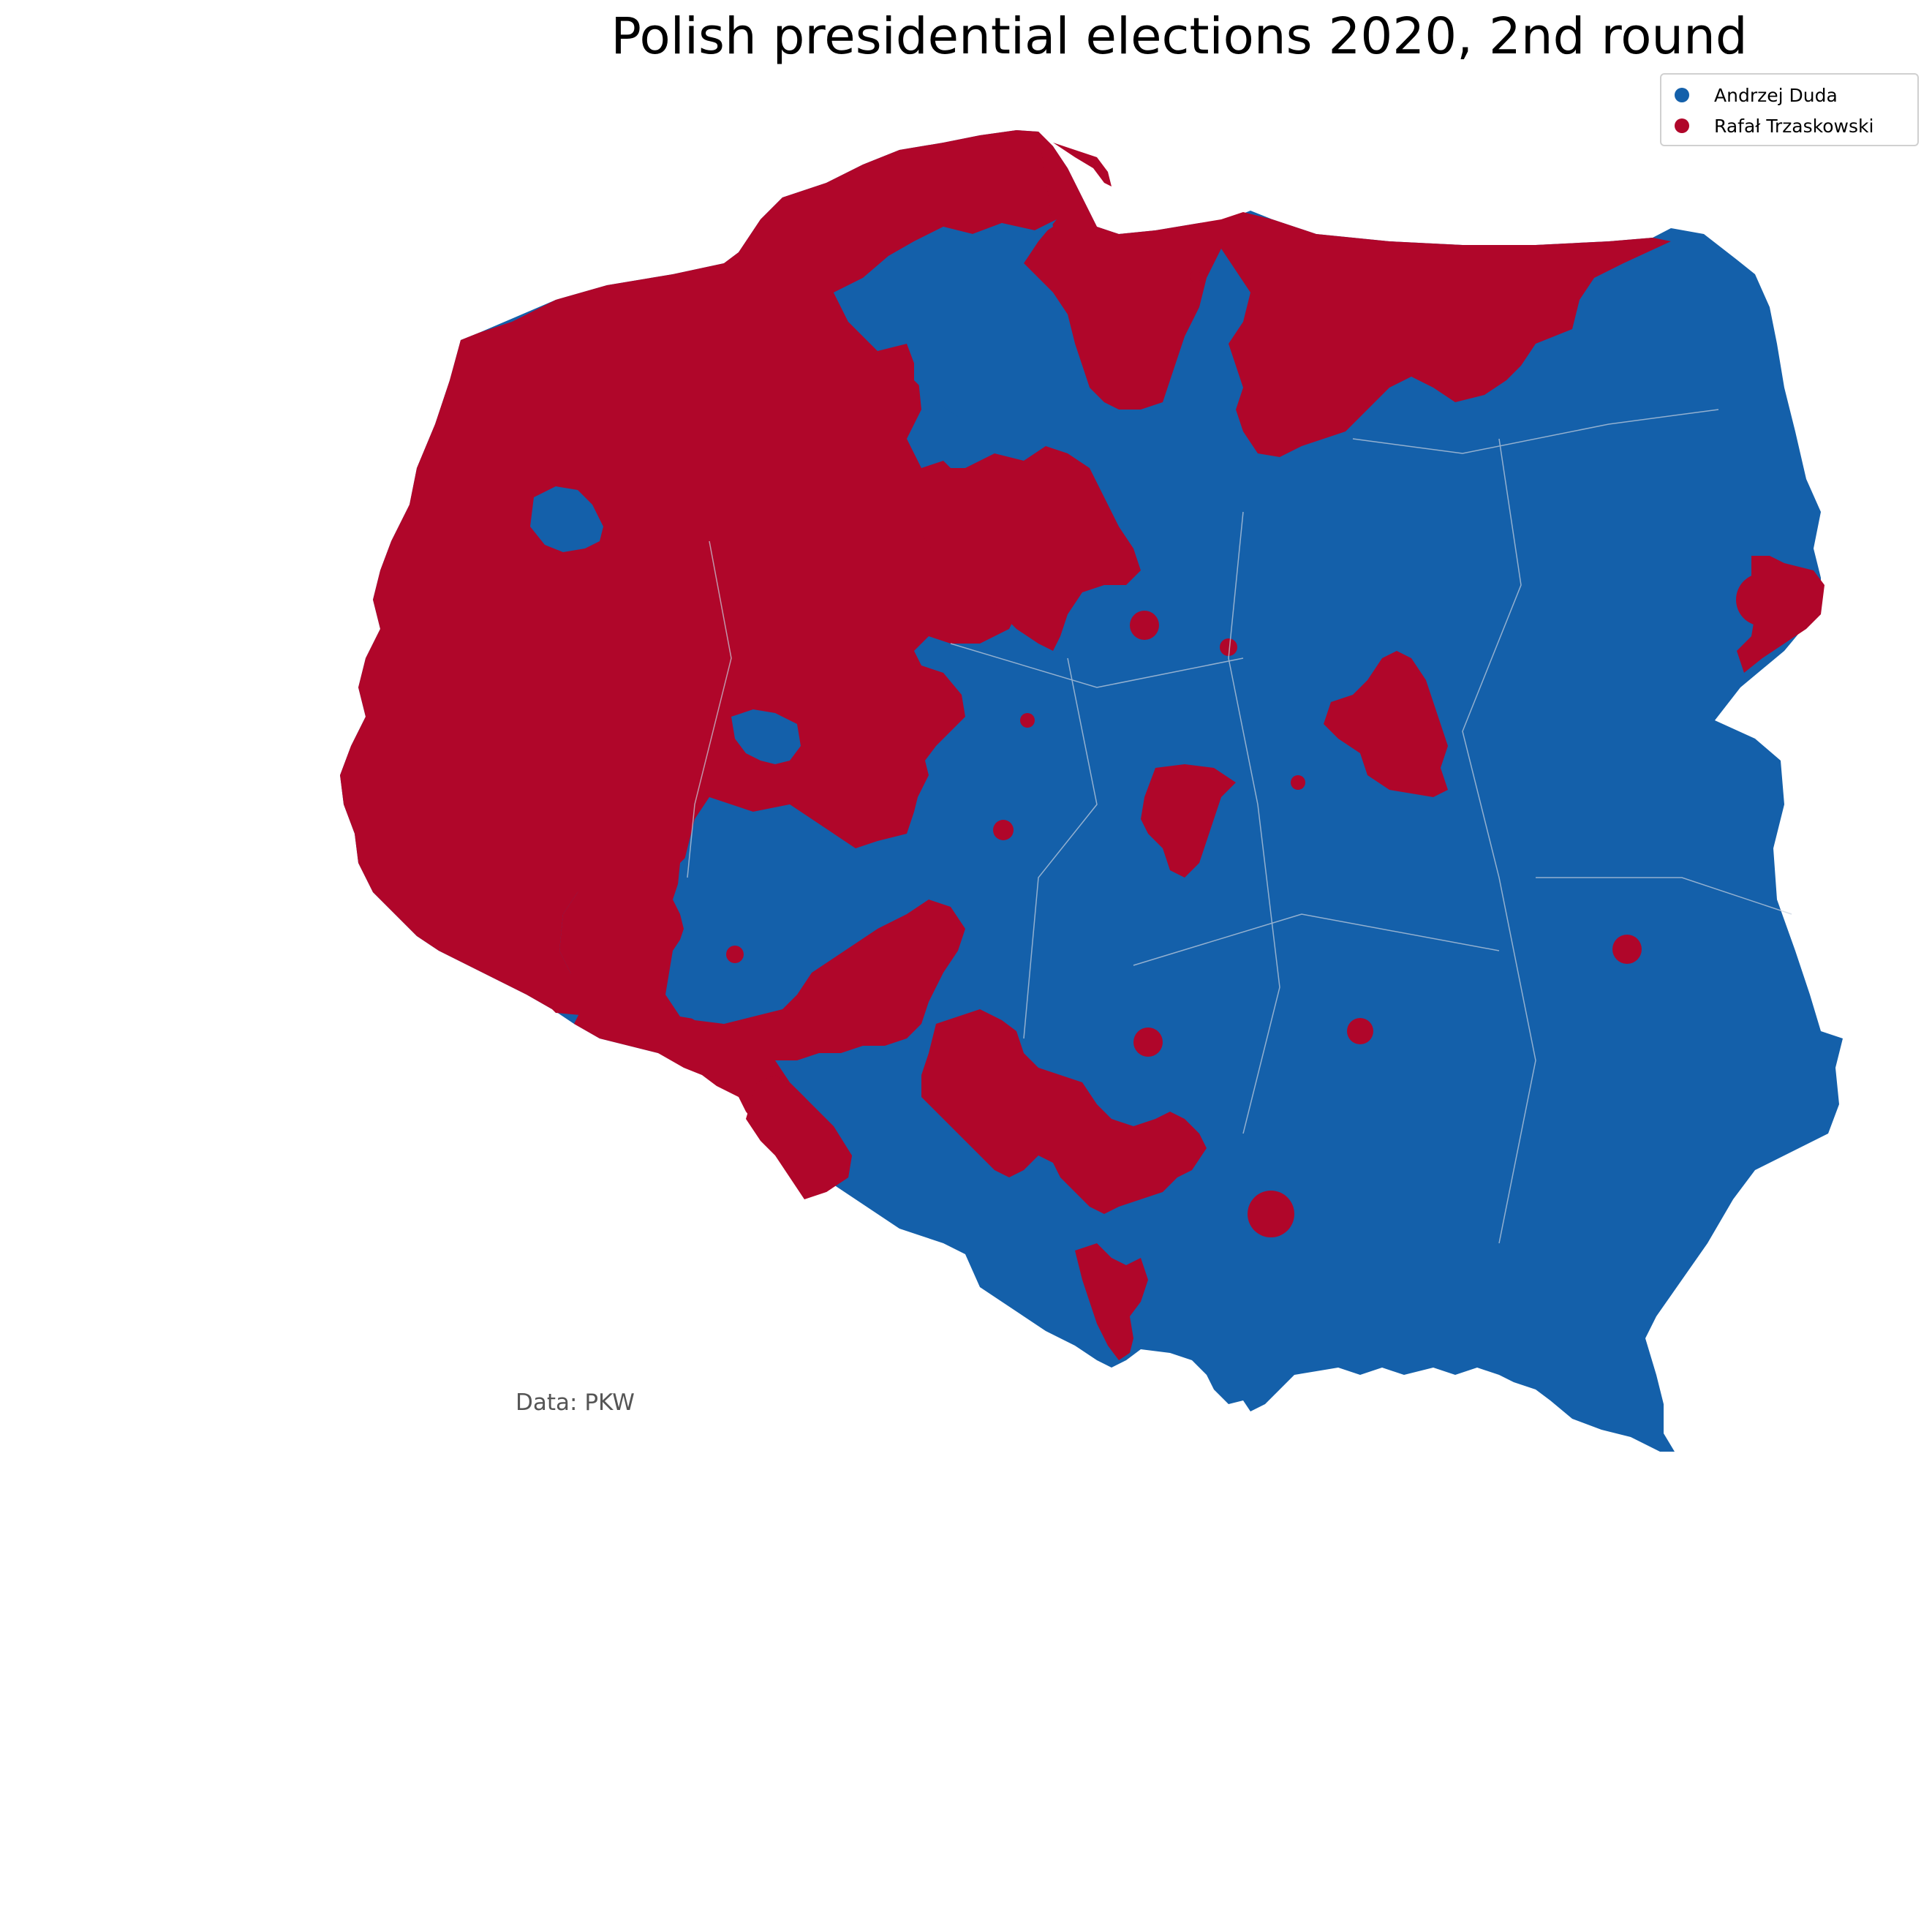 Image resolution: width=1932 pixels, height=1908 pixels. What do you see at coordinates (799, 1137) in the screenshot?
I see `trzaskowski-region-jelenia` at bounding box center [799, 1137].